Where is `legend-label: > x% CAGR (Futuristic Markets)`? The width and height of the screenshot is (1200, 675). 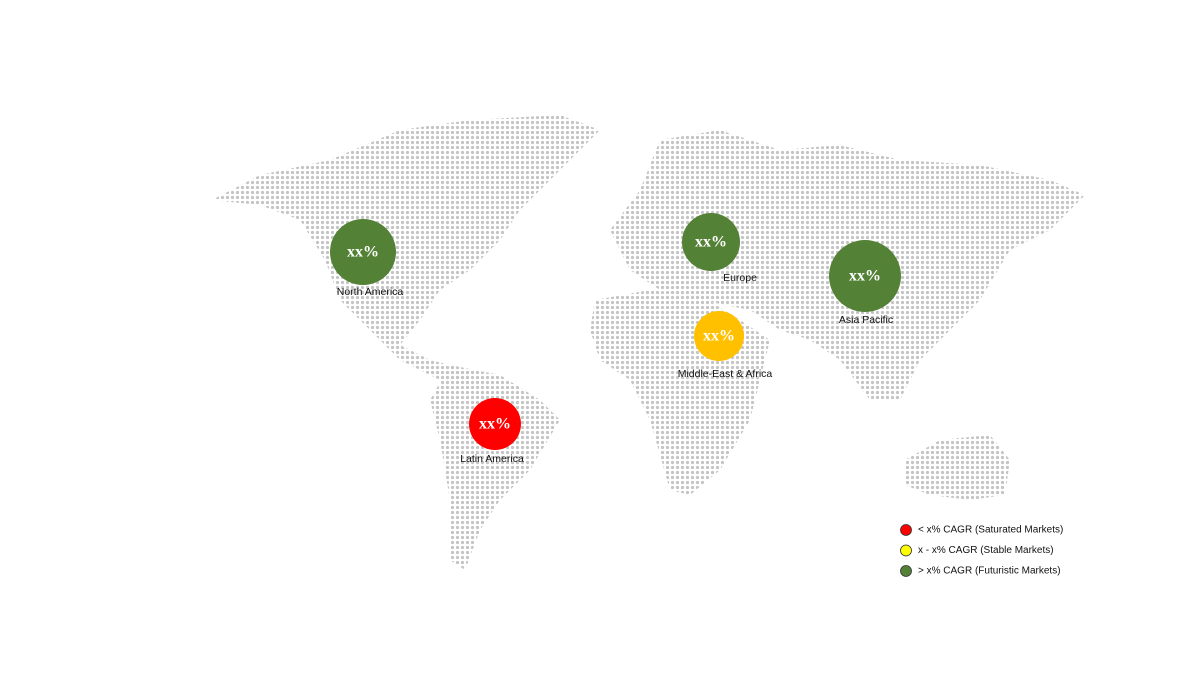 legend-label: > x% CAGR (Futuristic Markets) is located at coordinates (989, 571).